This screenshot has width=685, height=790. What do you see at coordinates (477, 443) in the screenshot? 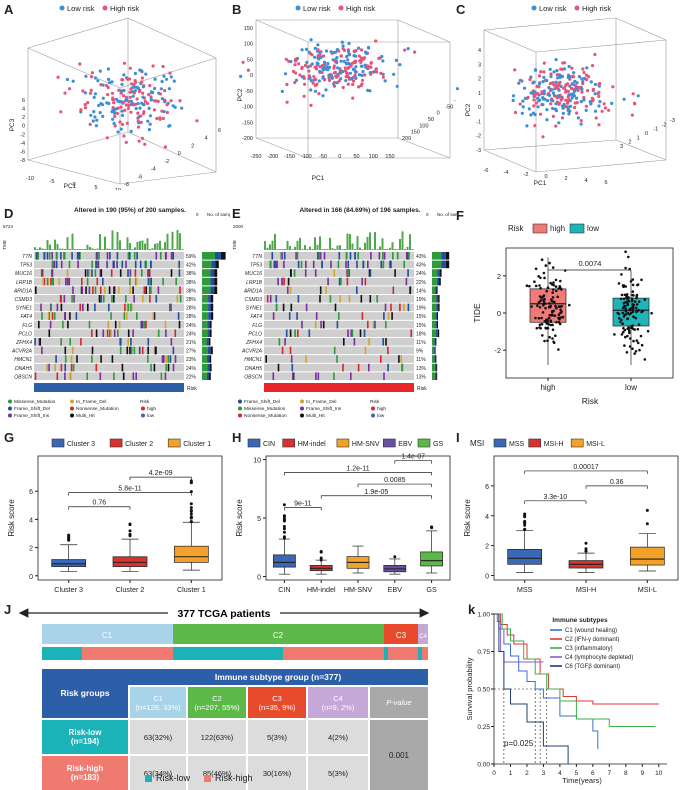
I see `legend-title: MSI` at bounding box center [477, 443].